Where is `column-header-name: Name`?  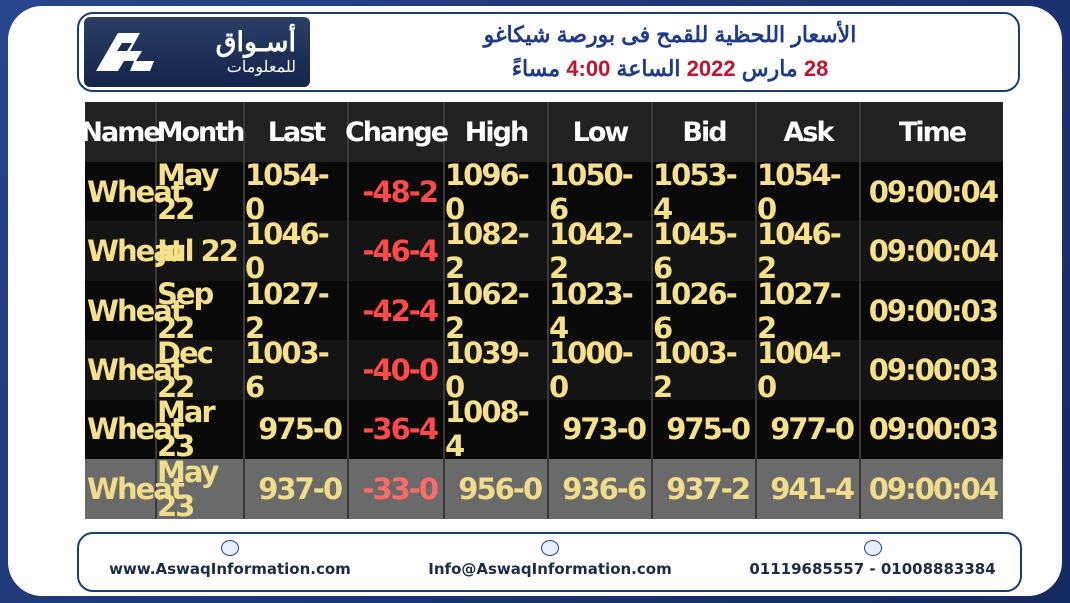 column-header-name: Name is located at coordinates (121, 132).